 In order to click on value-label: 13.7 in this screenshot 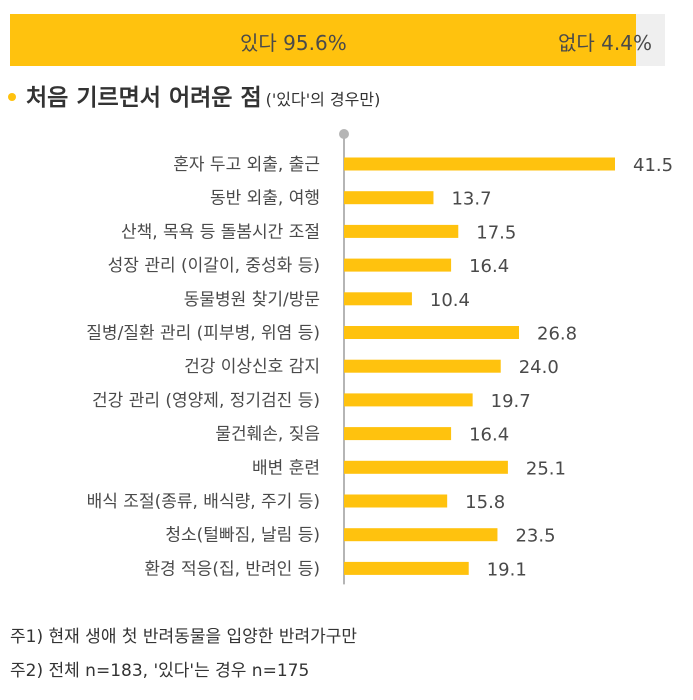, I will do `click(471, 199)`.